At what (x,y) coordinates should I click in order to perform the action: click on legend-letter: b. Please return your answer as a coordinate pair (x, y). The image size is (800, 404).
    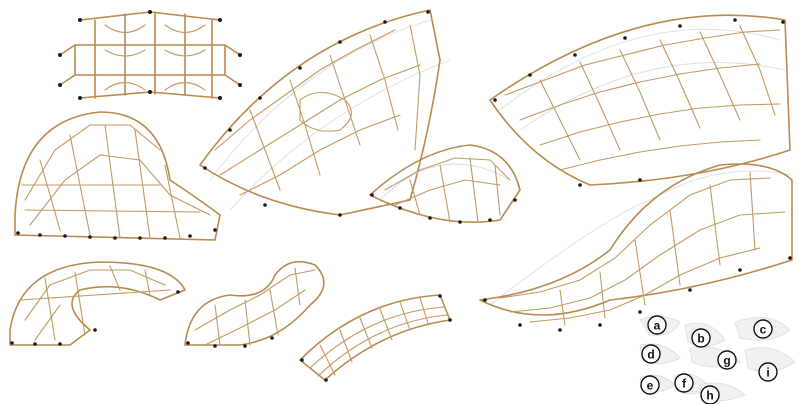
    Looking at the image, I should click on (700, 339).